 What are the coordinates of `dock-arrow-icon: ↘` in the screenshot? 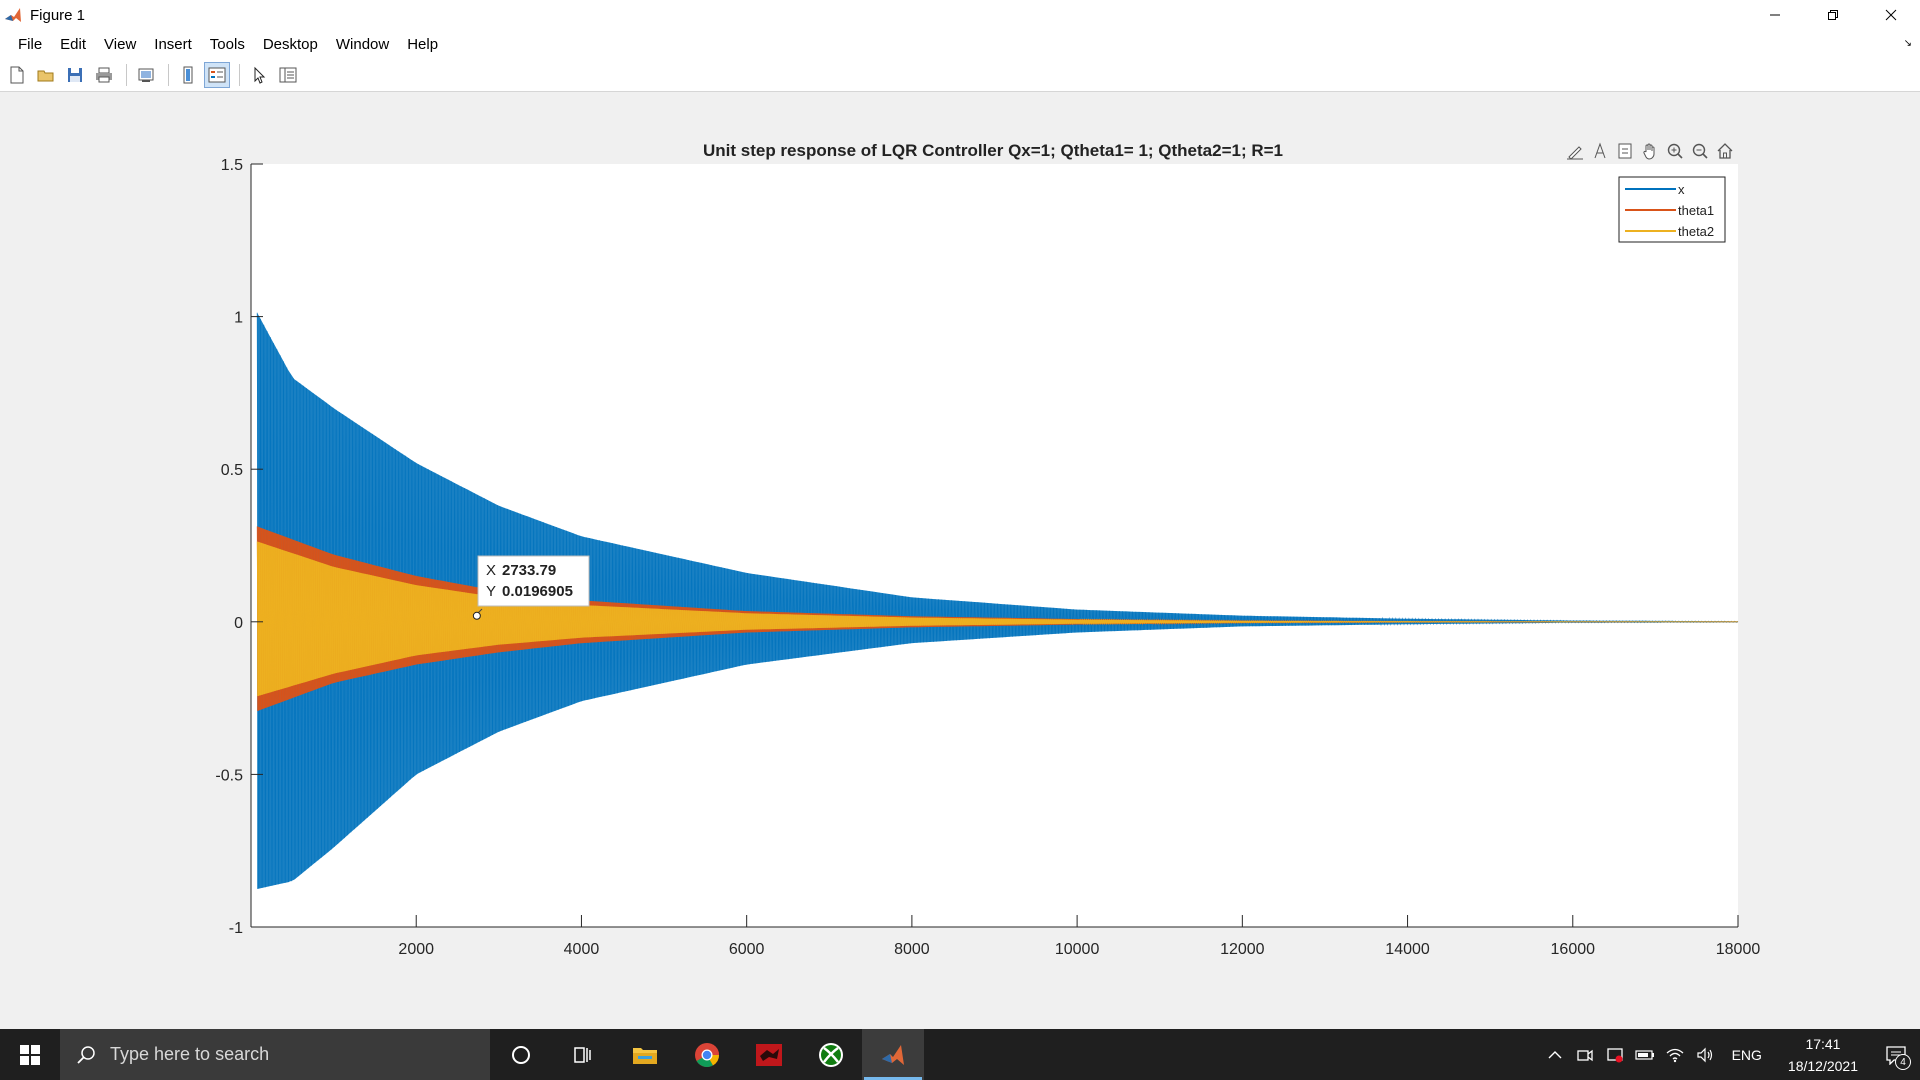 It's located at (1907, 43).